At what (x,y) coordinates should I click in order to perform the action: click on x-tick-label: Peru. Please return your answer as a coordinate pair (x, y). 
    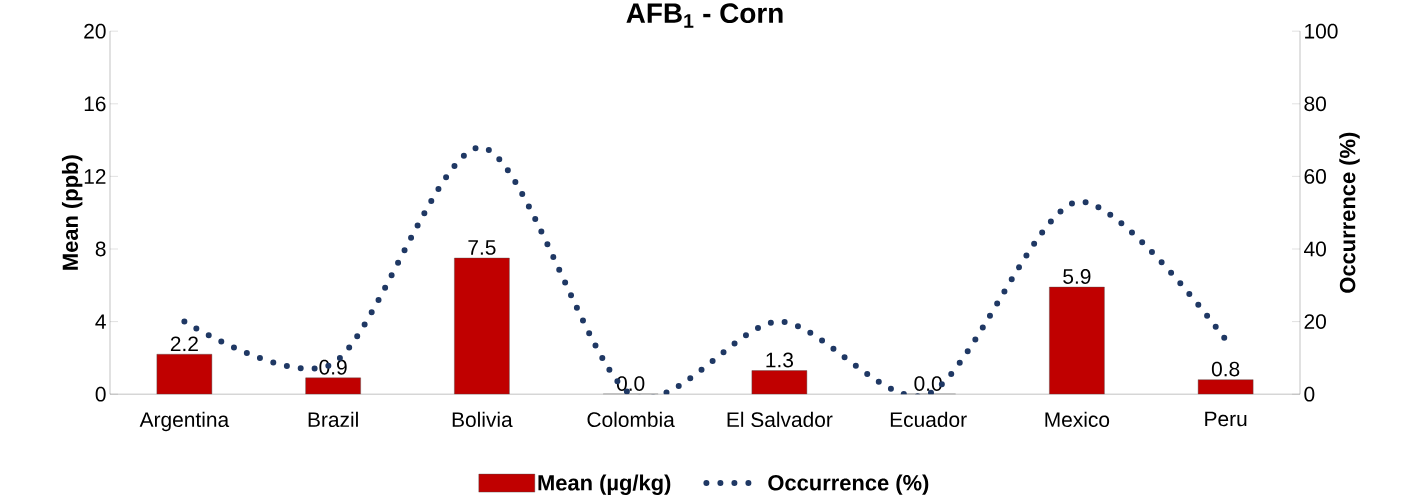
    Looking at the image, I should click on (1226, 419).